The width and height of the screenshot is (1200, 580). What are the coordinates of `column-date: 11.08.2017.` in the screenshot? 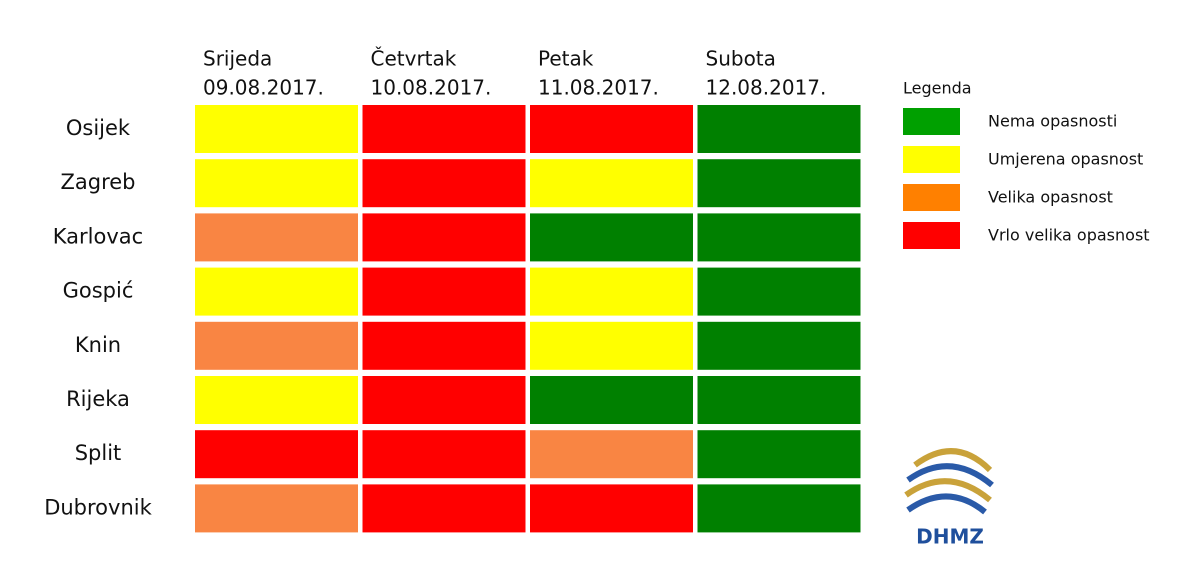 It's located at (598, 88).